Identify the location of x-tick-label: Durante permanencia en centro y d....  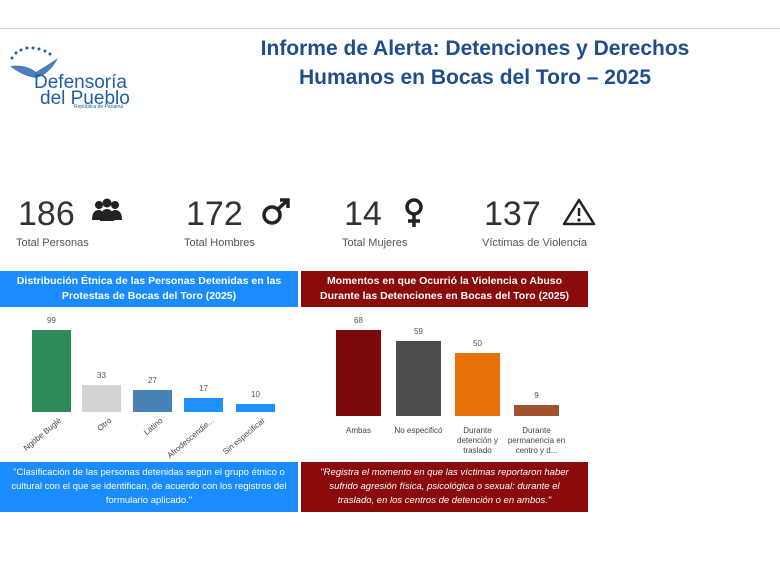
(536, 440).